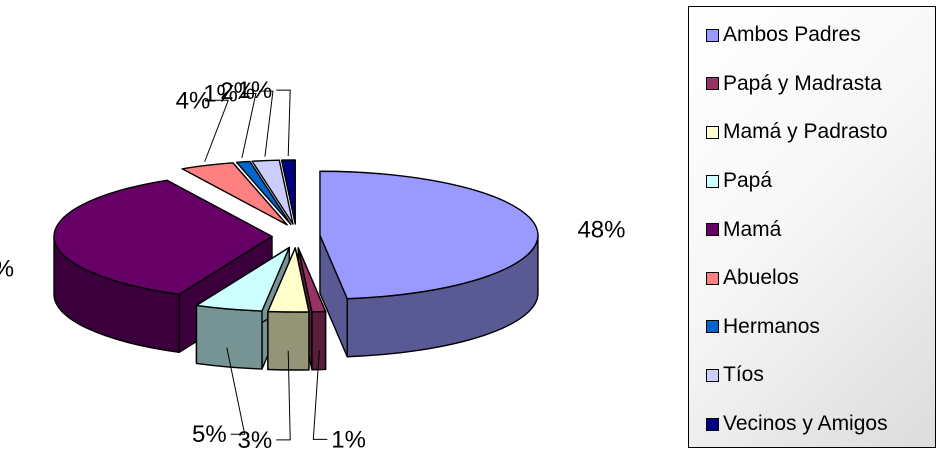 This screenshot has height=454, width=948. I want to click on data-label-hermanos: 1%, so click(220, 94).